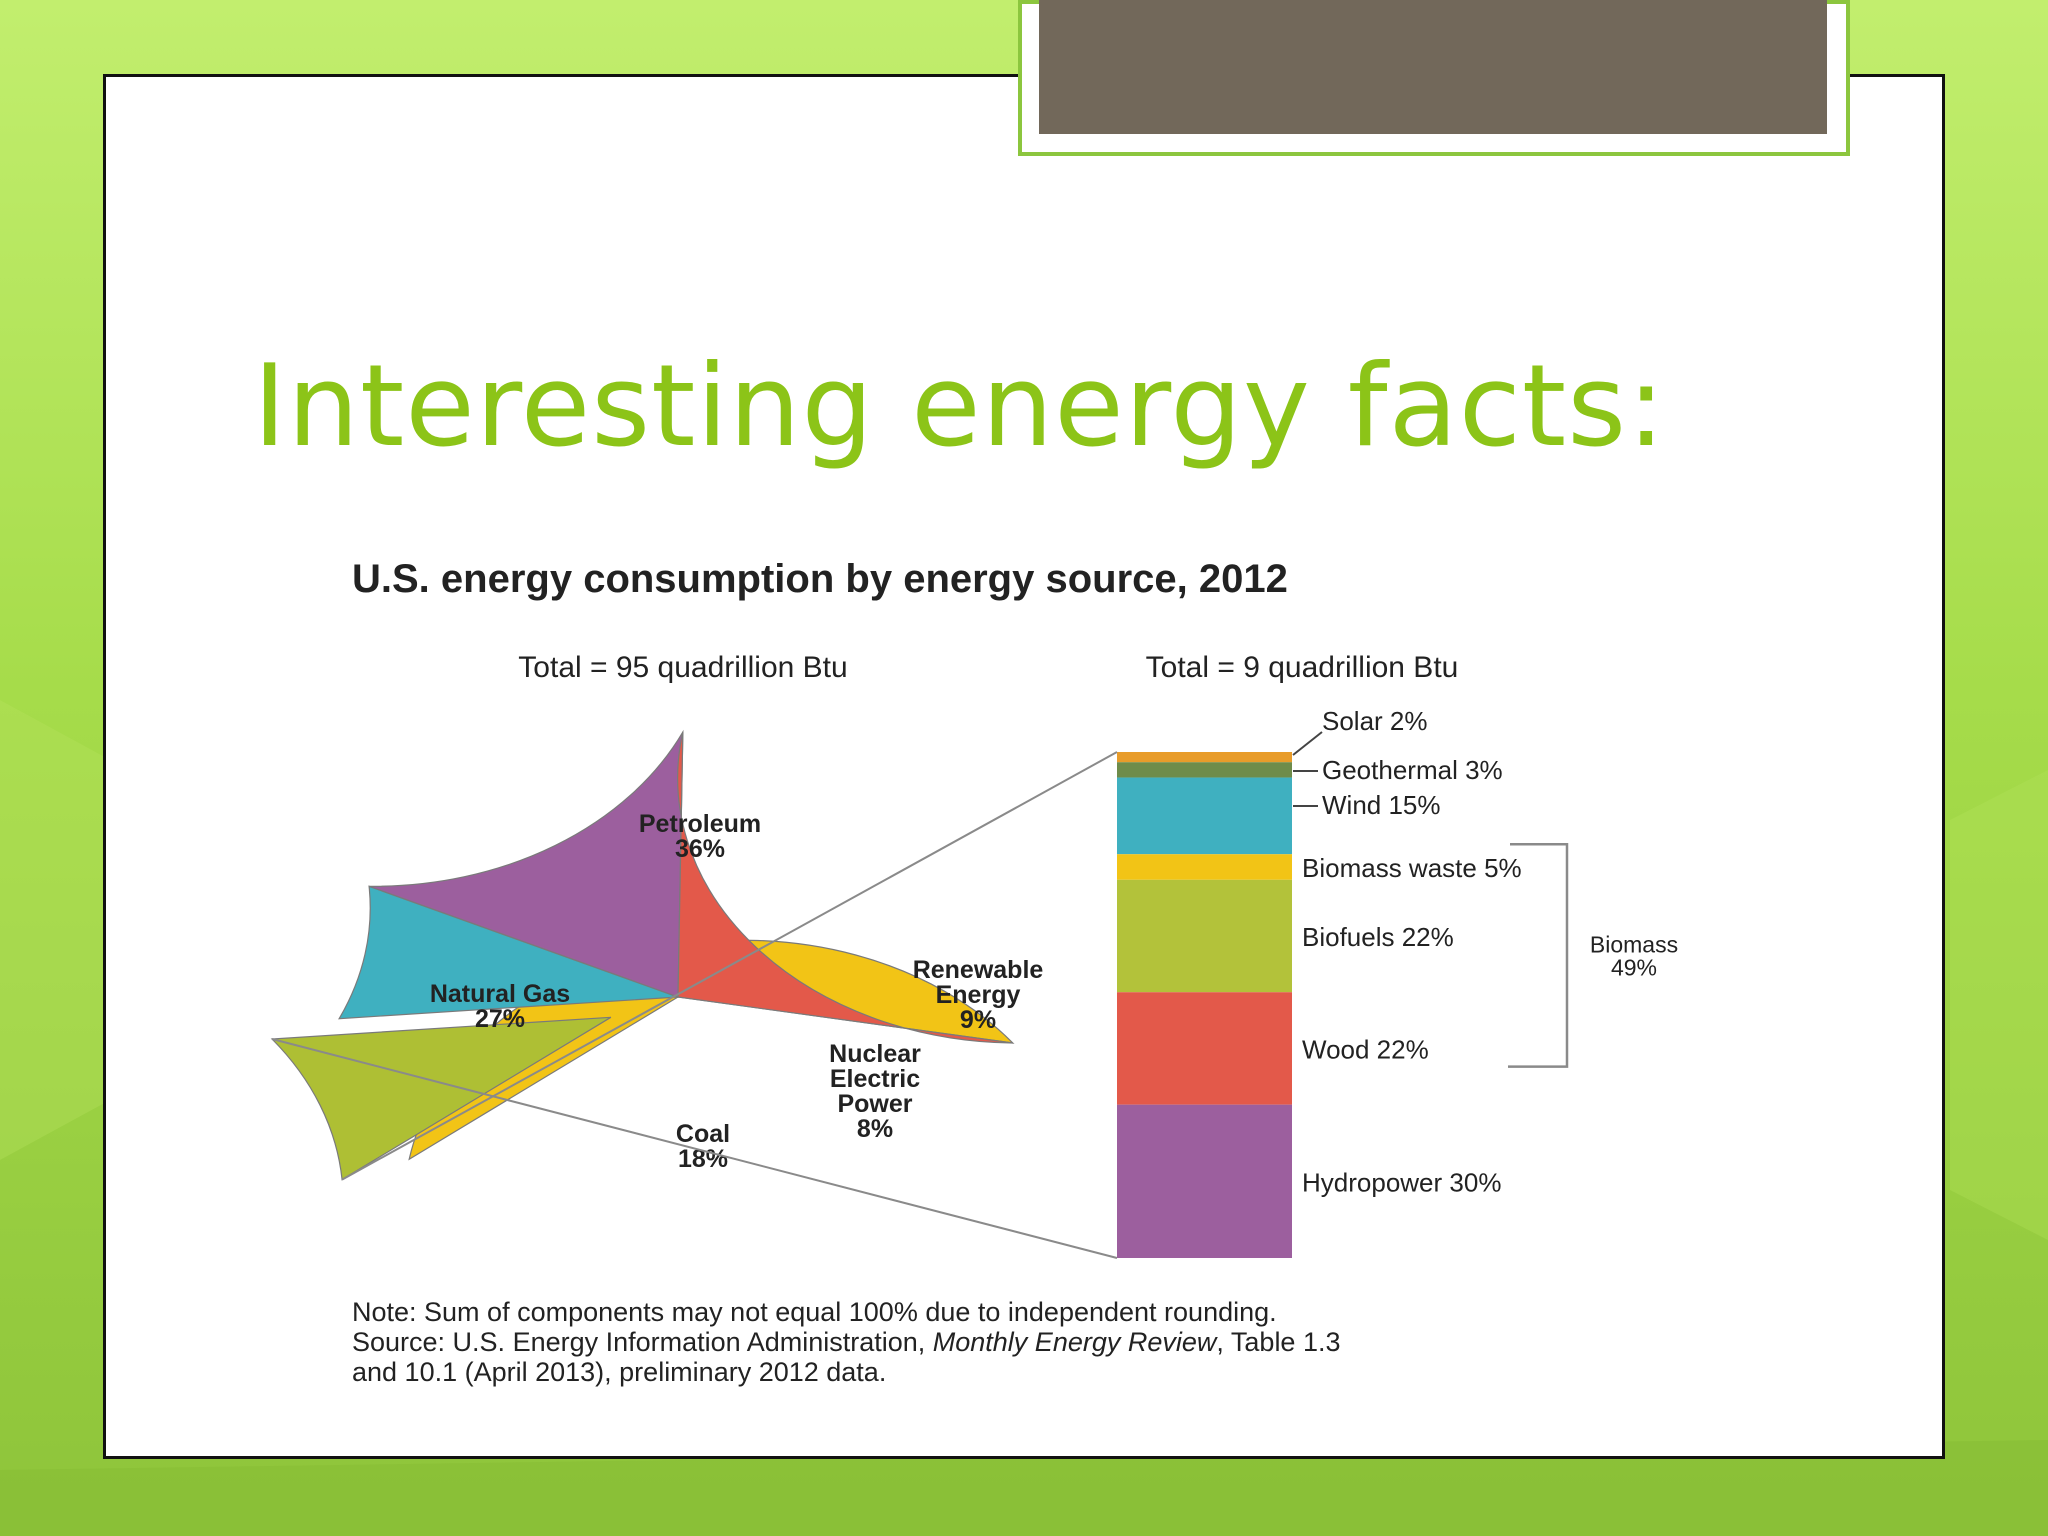 The image size is (2048, 1536). Describe the element at coordinates (1634, 967) in the screenshot. I see `biomass-group-value: 49%` at that location.